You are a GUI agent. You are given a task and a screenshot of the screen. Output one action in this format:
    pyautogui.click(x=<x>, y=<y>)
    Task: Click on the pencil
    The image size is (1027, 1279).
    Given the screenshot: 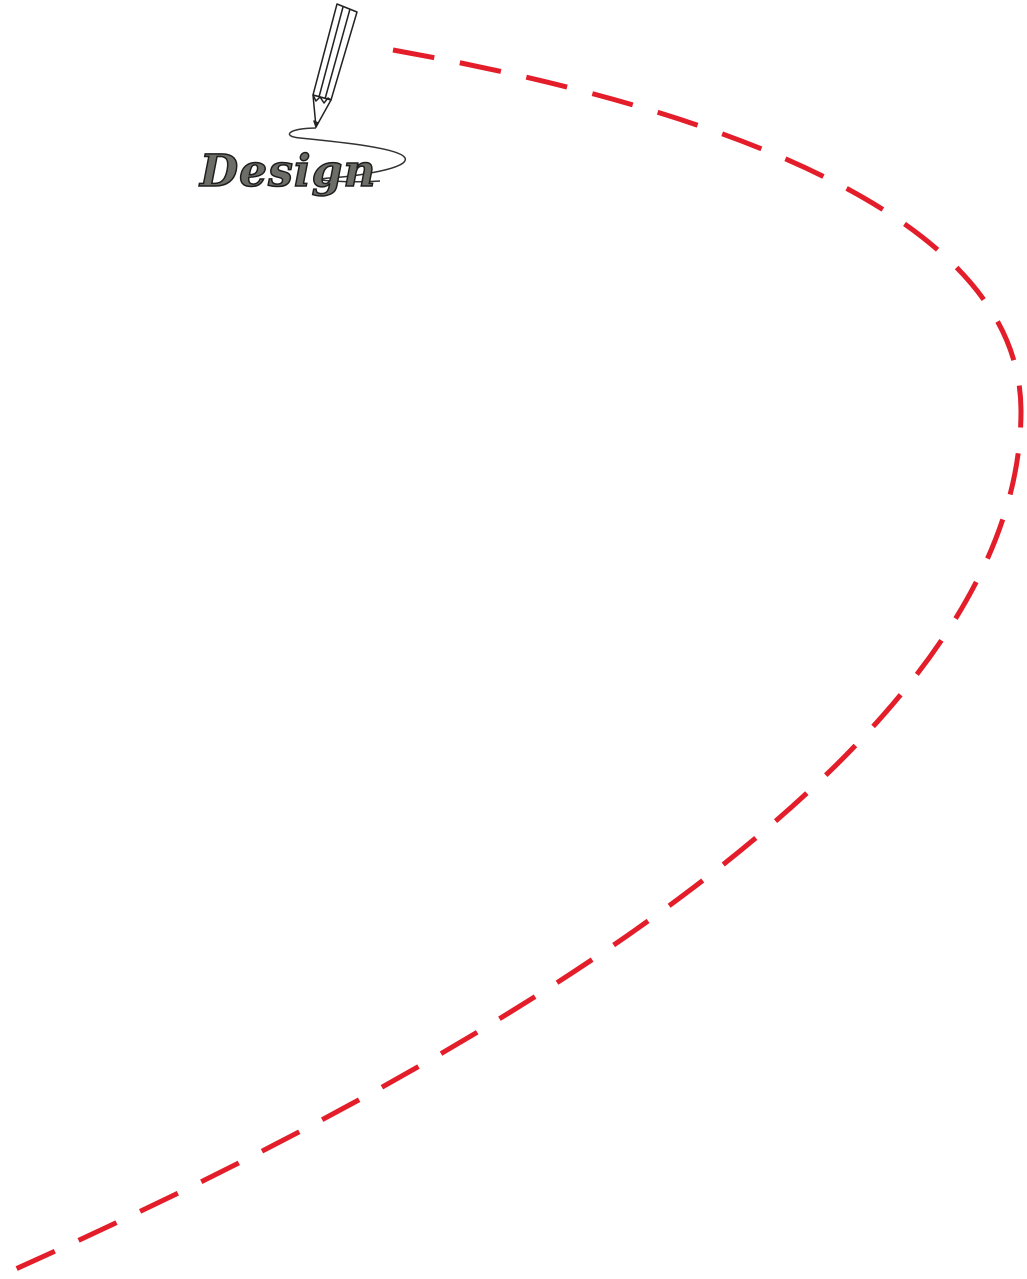 What is the action you would take?
    pyautogui.click(x=335, y=65)
    